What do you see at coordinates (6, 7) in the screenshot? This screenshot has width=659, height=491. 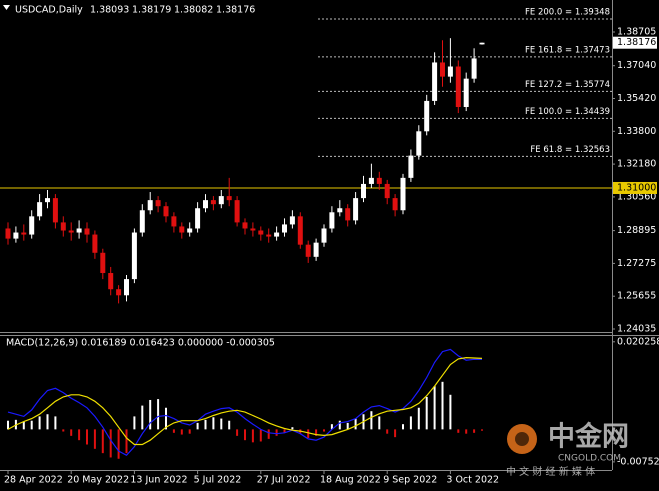 I see `menu-icon` at bounding box center [6, 7].